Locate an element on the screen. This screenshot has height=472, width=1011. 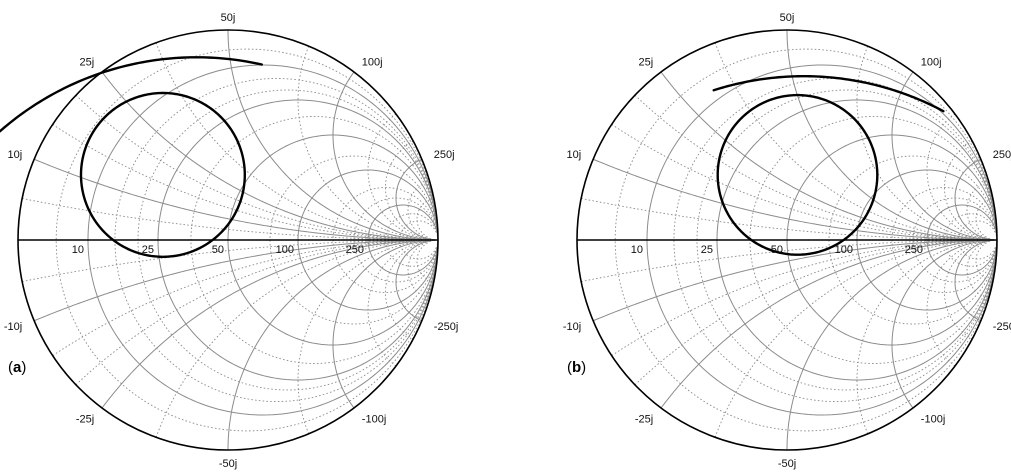
panel-label: (a) is located at coordinates (17, 367).